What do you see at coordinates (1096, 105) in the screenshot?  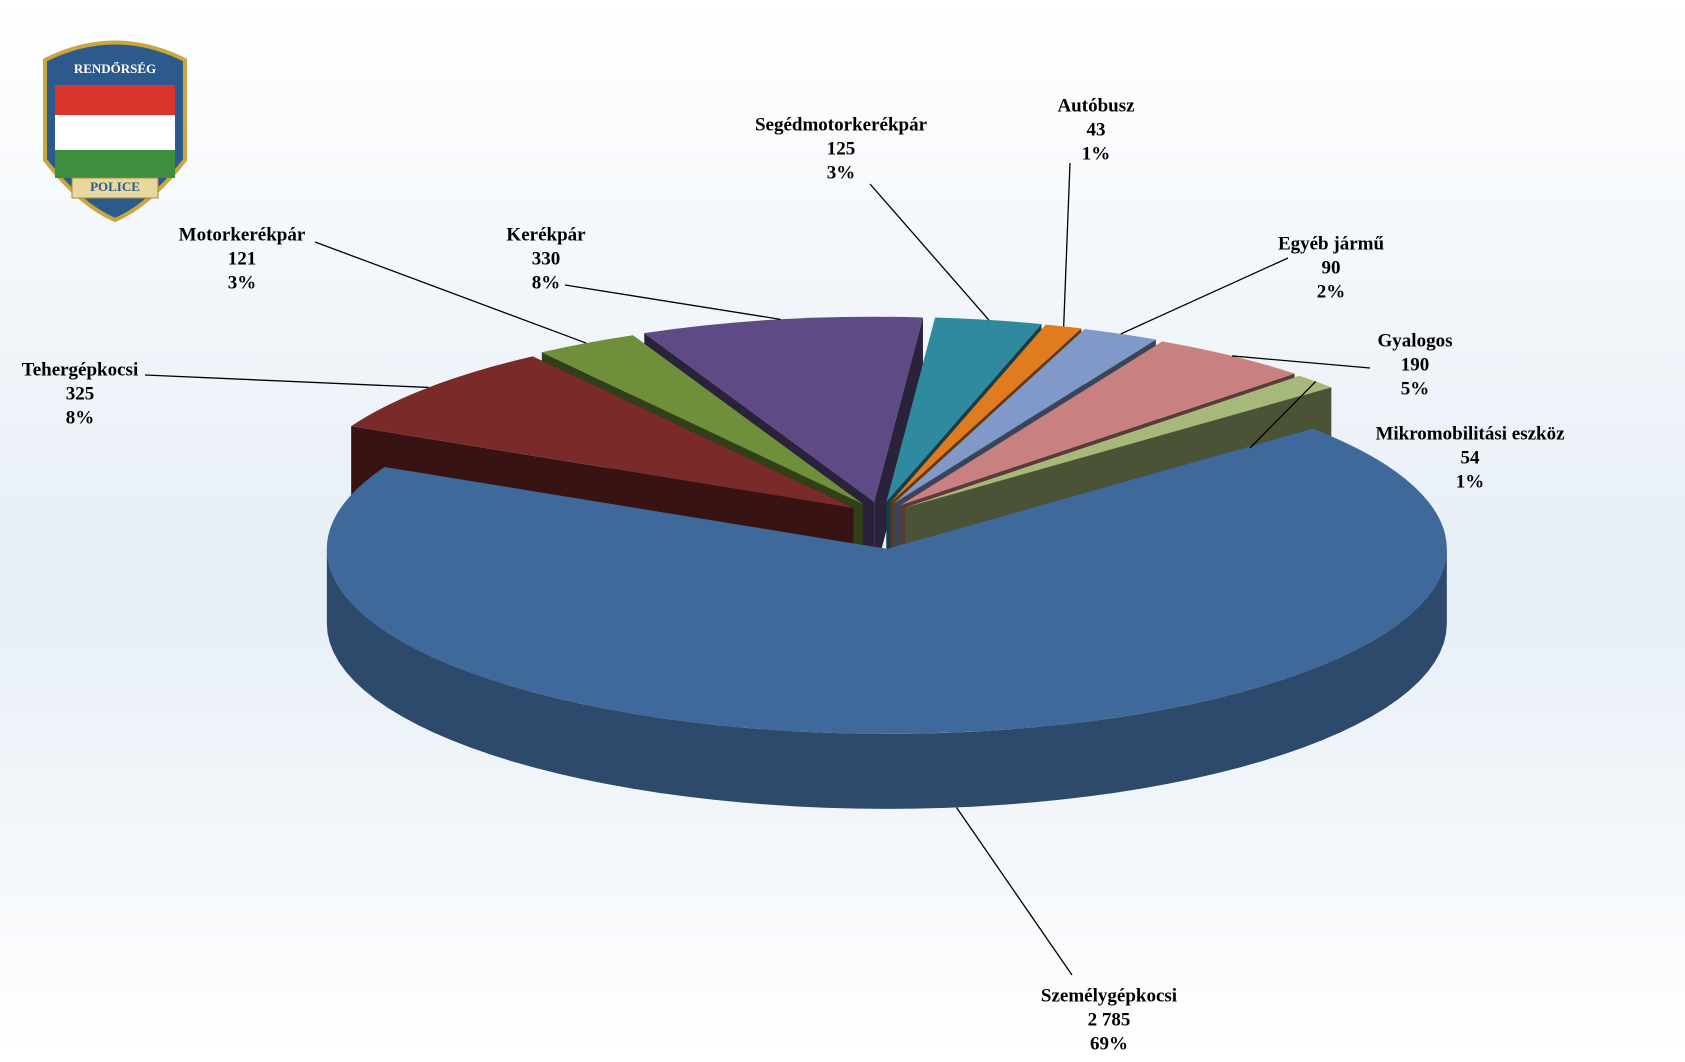 I see `category-label: Autóbusz` at bounding box center [1096, 105].